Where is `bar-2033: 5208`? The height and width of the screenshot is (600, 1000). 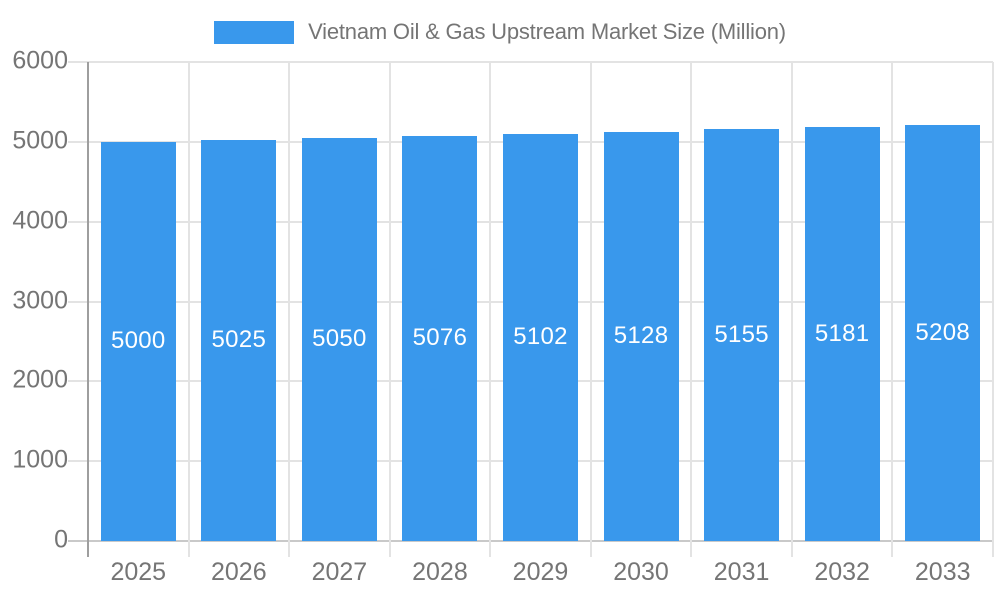
bar-2033: 5208 is located at coordinates (943, 333).